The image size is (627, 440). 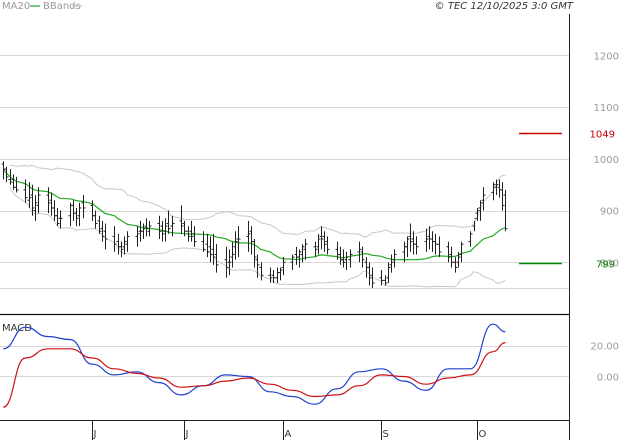 What do you see at coordinates (257, 201) in the screenshot?
I see `bbands-upper` at bounding box center [257, 201].